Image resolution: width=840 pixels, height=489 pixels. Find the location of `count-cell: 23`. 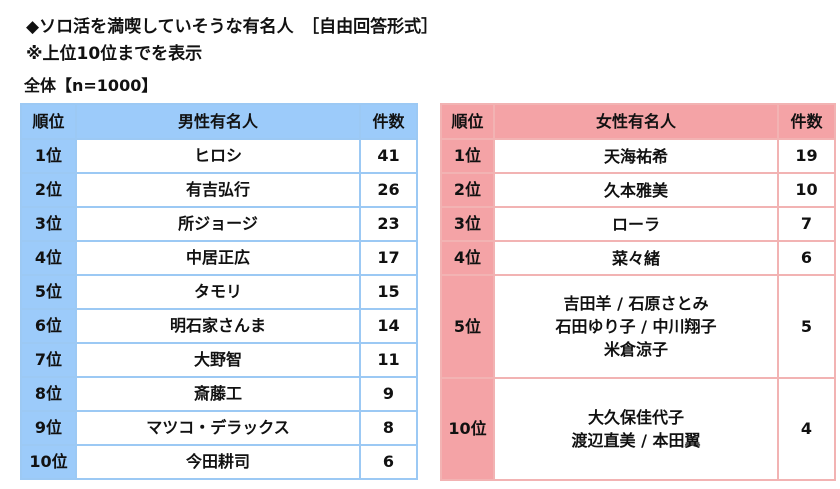

count-cell: 23 is located at coordinates (388, 224).